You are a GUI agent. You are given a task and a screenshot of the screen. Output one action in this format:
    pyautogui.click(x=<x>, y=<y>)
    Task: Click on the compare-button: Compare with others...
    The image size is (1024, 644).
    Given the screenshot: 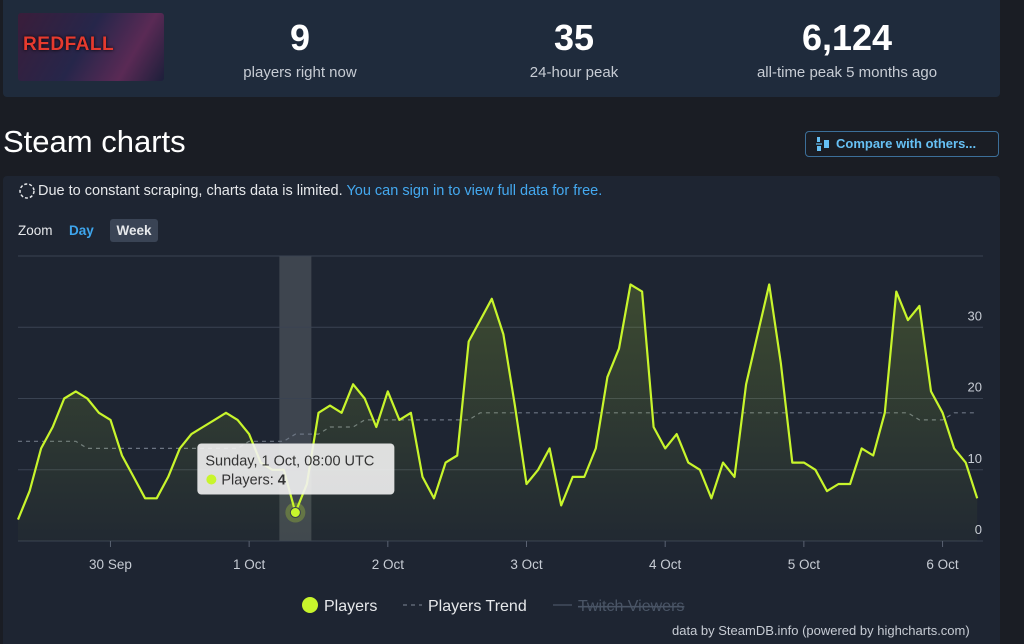 What is the action you would take?
    pyautogui.click(x=902, y=144)
    